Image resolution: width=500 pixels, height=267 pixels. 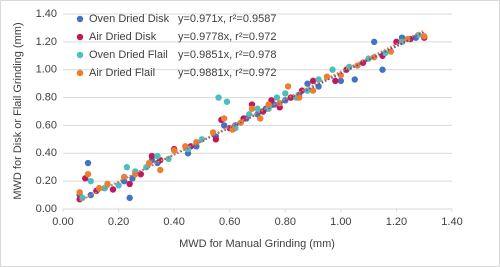 I want to click on y-tick-label: 0.40, so click(x=46, y=153).